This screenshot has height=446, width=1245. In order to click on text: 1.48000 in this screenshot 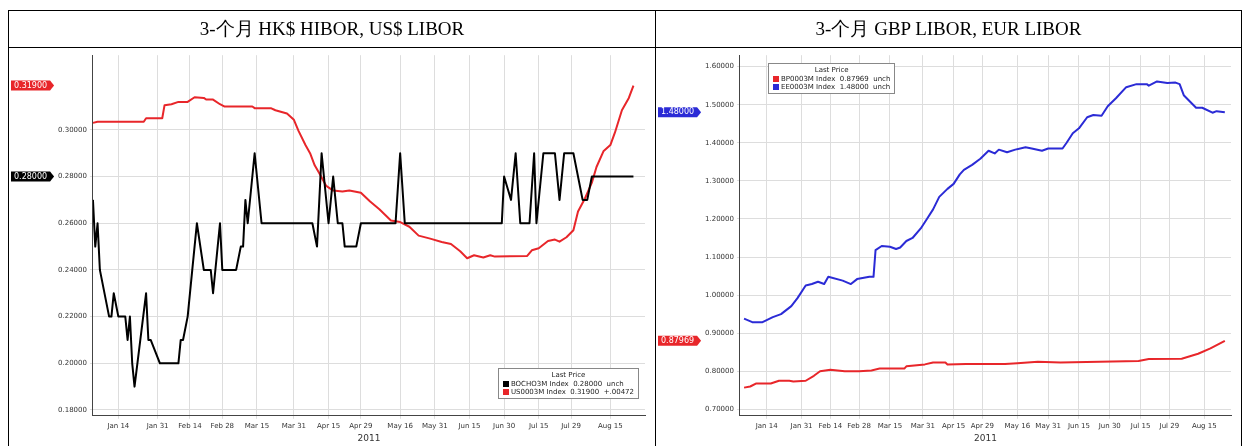, I will do `click(678, 112)`.